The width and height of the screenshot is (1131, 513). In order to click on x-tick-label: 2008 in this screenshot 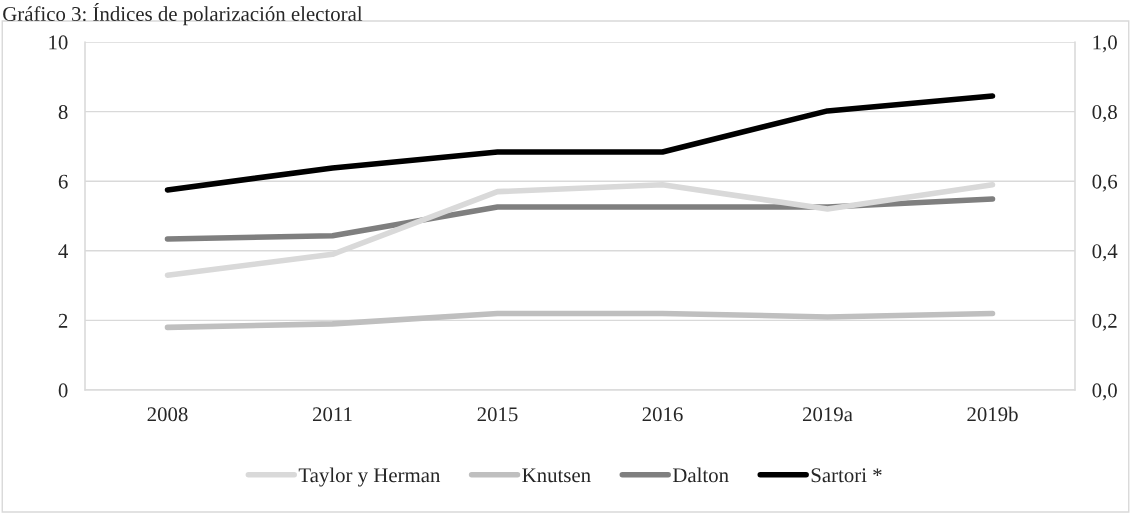, I will do `click(167, 414)`.